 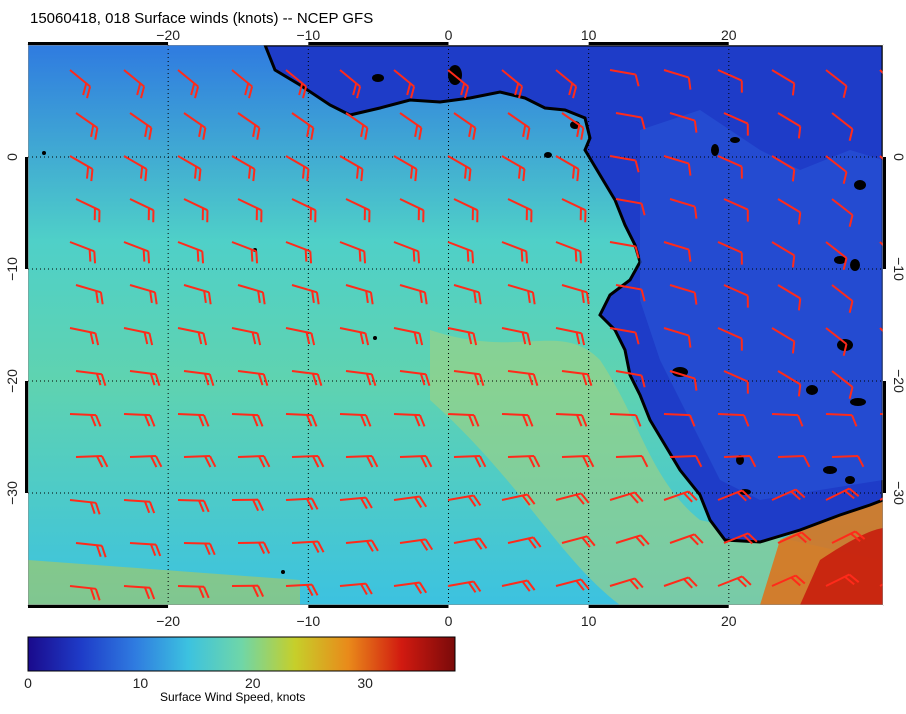 What do you see at coordinates (28, 683) in the screenshot?
I see `colorbar-tick: 0` at bounding box center [28, 683].